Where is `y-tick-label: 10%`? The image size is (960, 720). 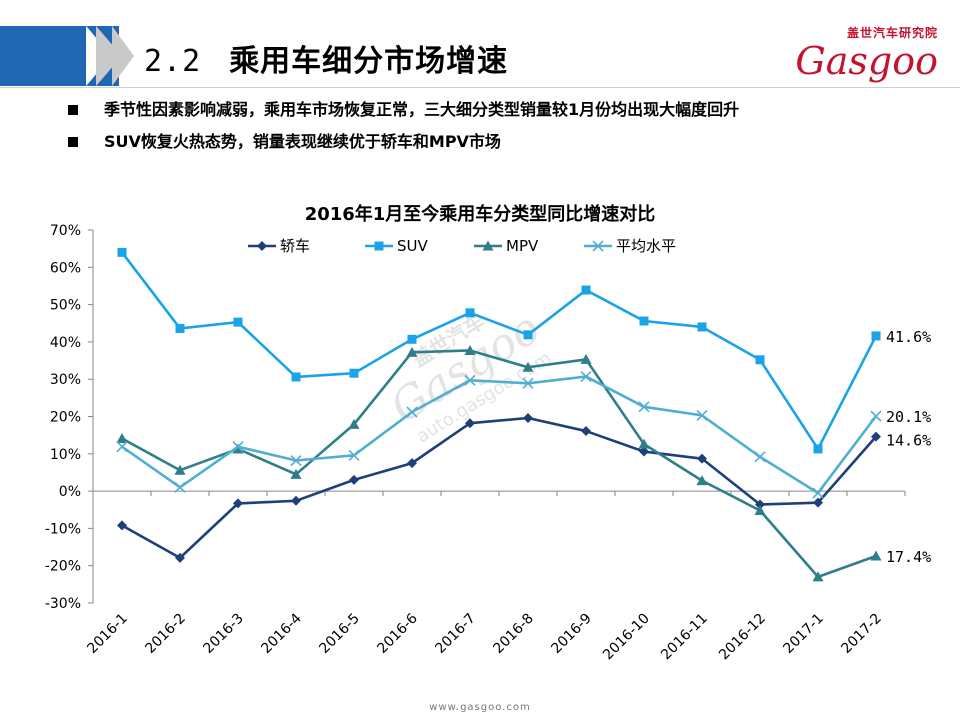
y-tick-label: 10% is located at coordinates (65, 455).